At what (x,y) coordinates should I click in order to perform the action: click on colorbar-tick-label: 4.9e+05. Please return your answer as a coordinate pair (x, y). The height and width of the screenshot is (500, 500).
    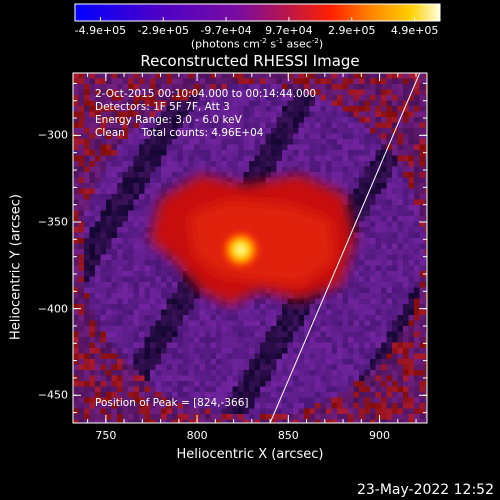
    Looking at the image, I should click on (414, 30).